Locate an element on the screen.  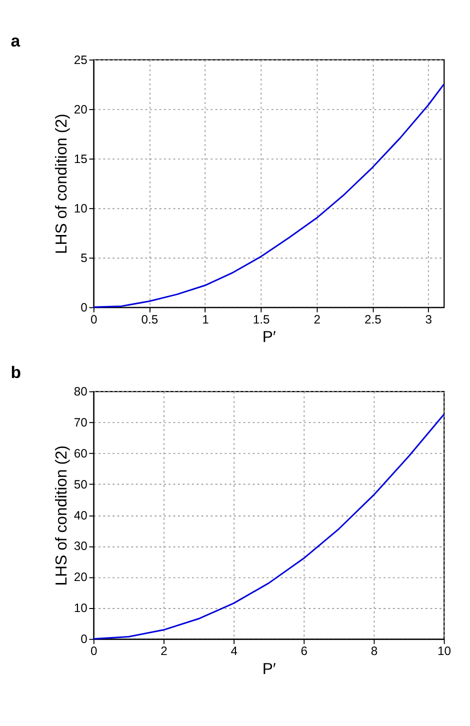
y-tick-label: 80 is located at coordinates (81, 391).